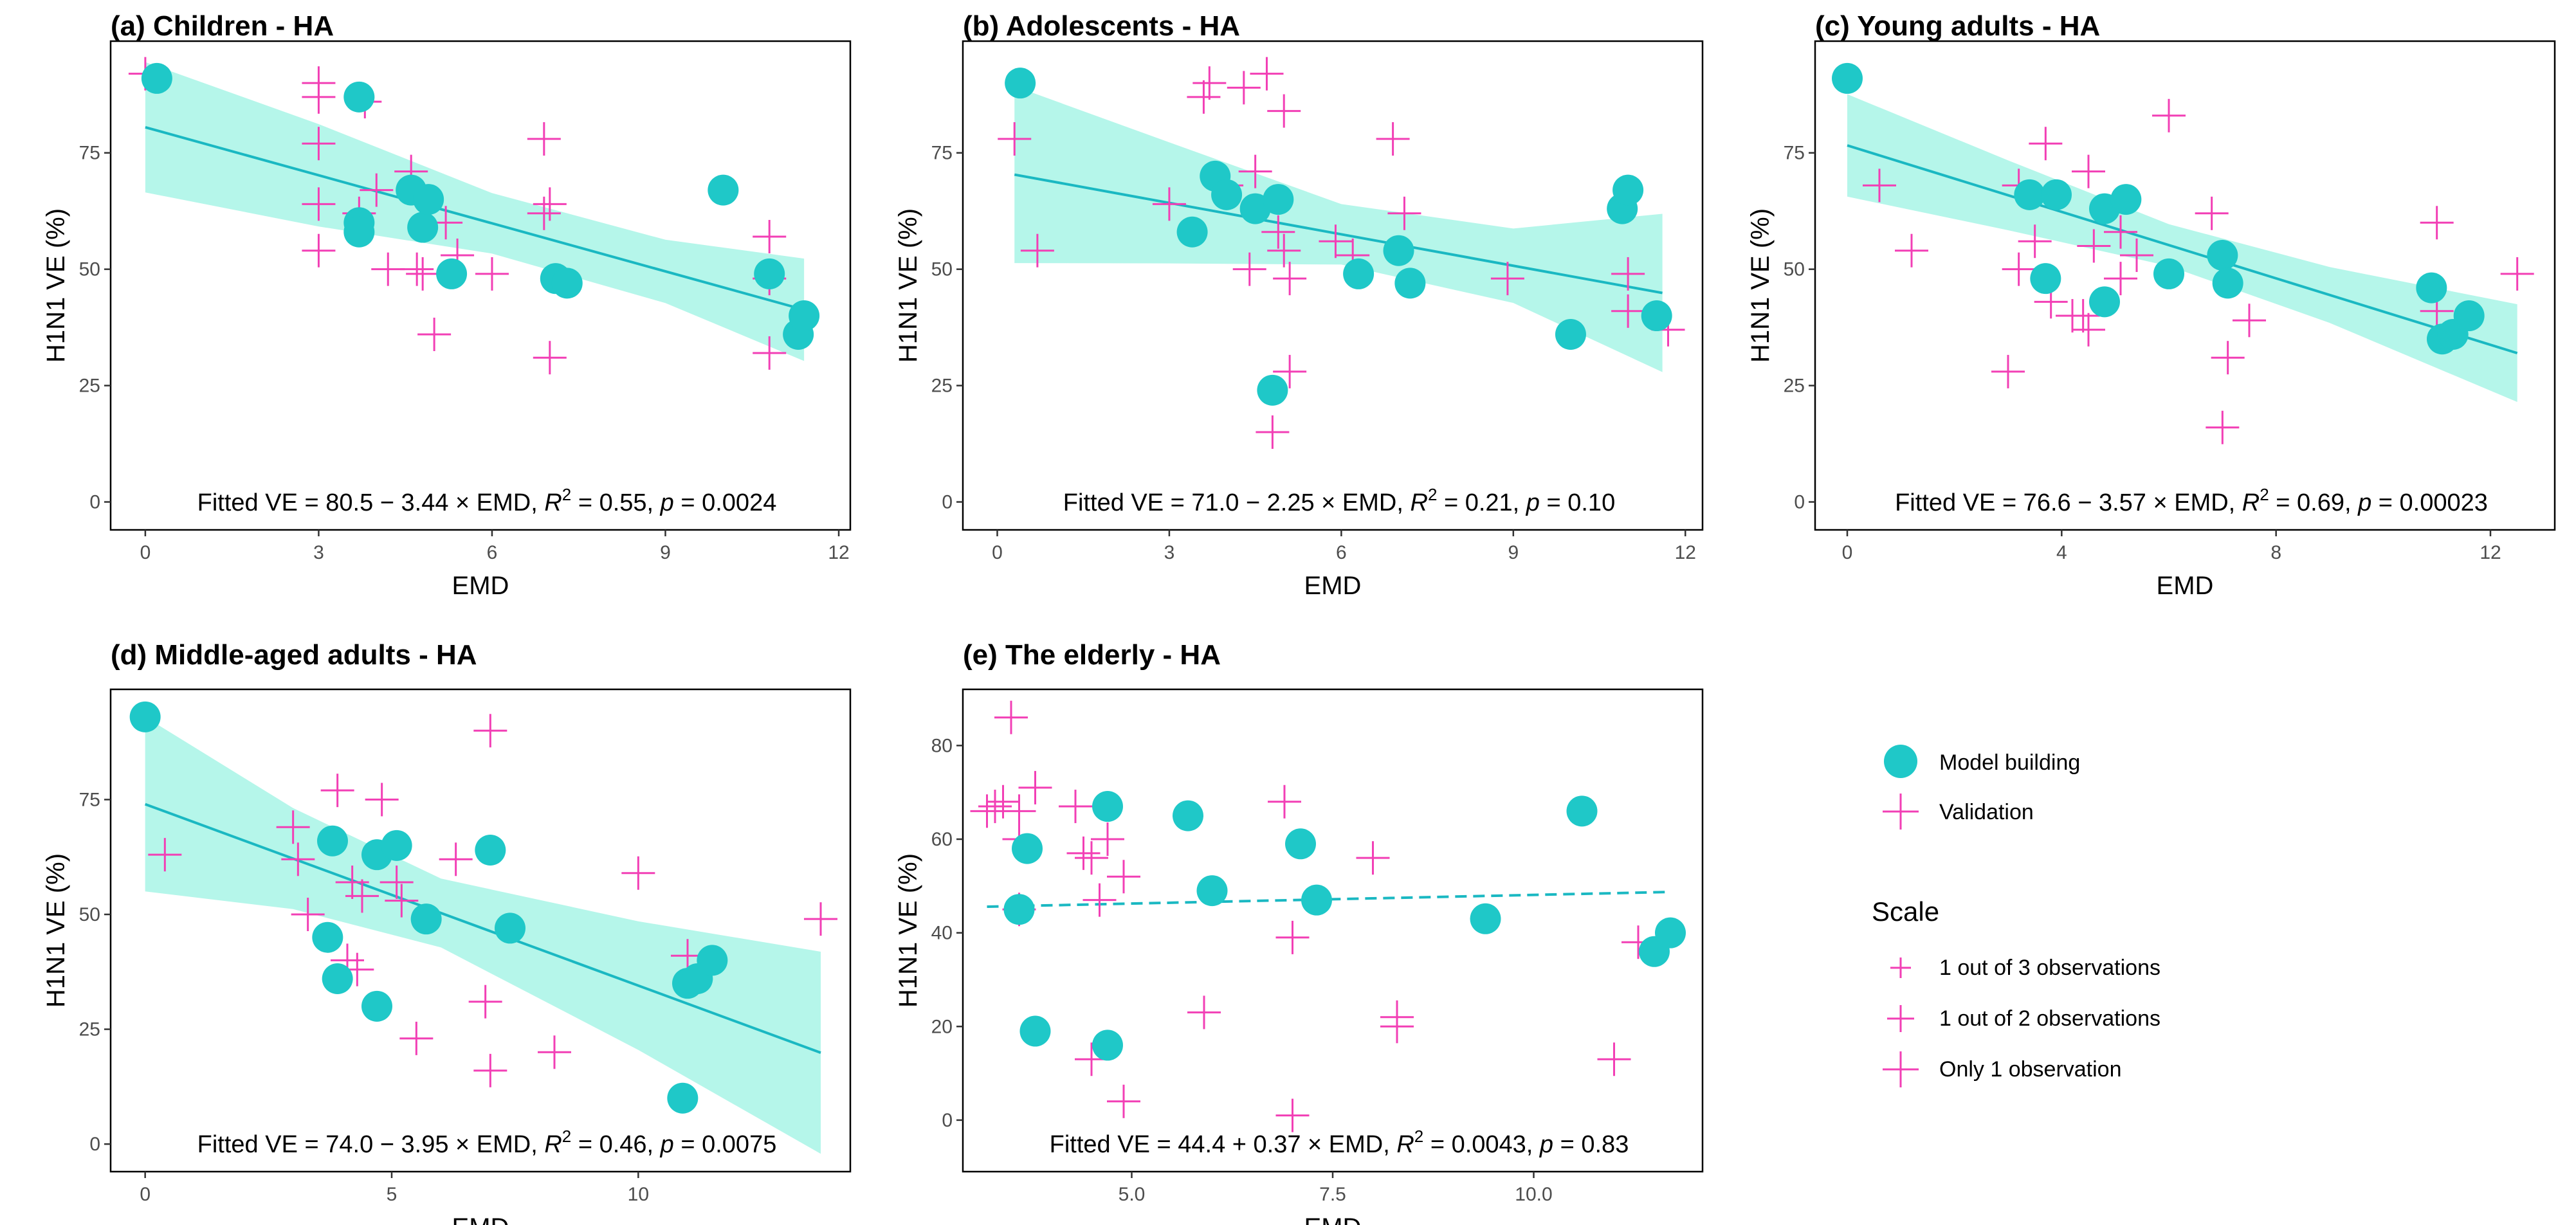 The image size is (2576, 1225). What do you see at coordinates (1577, 502) in the screenshot?
I see `annotation-p-value: = 0.10` at bounding box center [1577, 502].